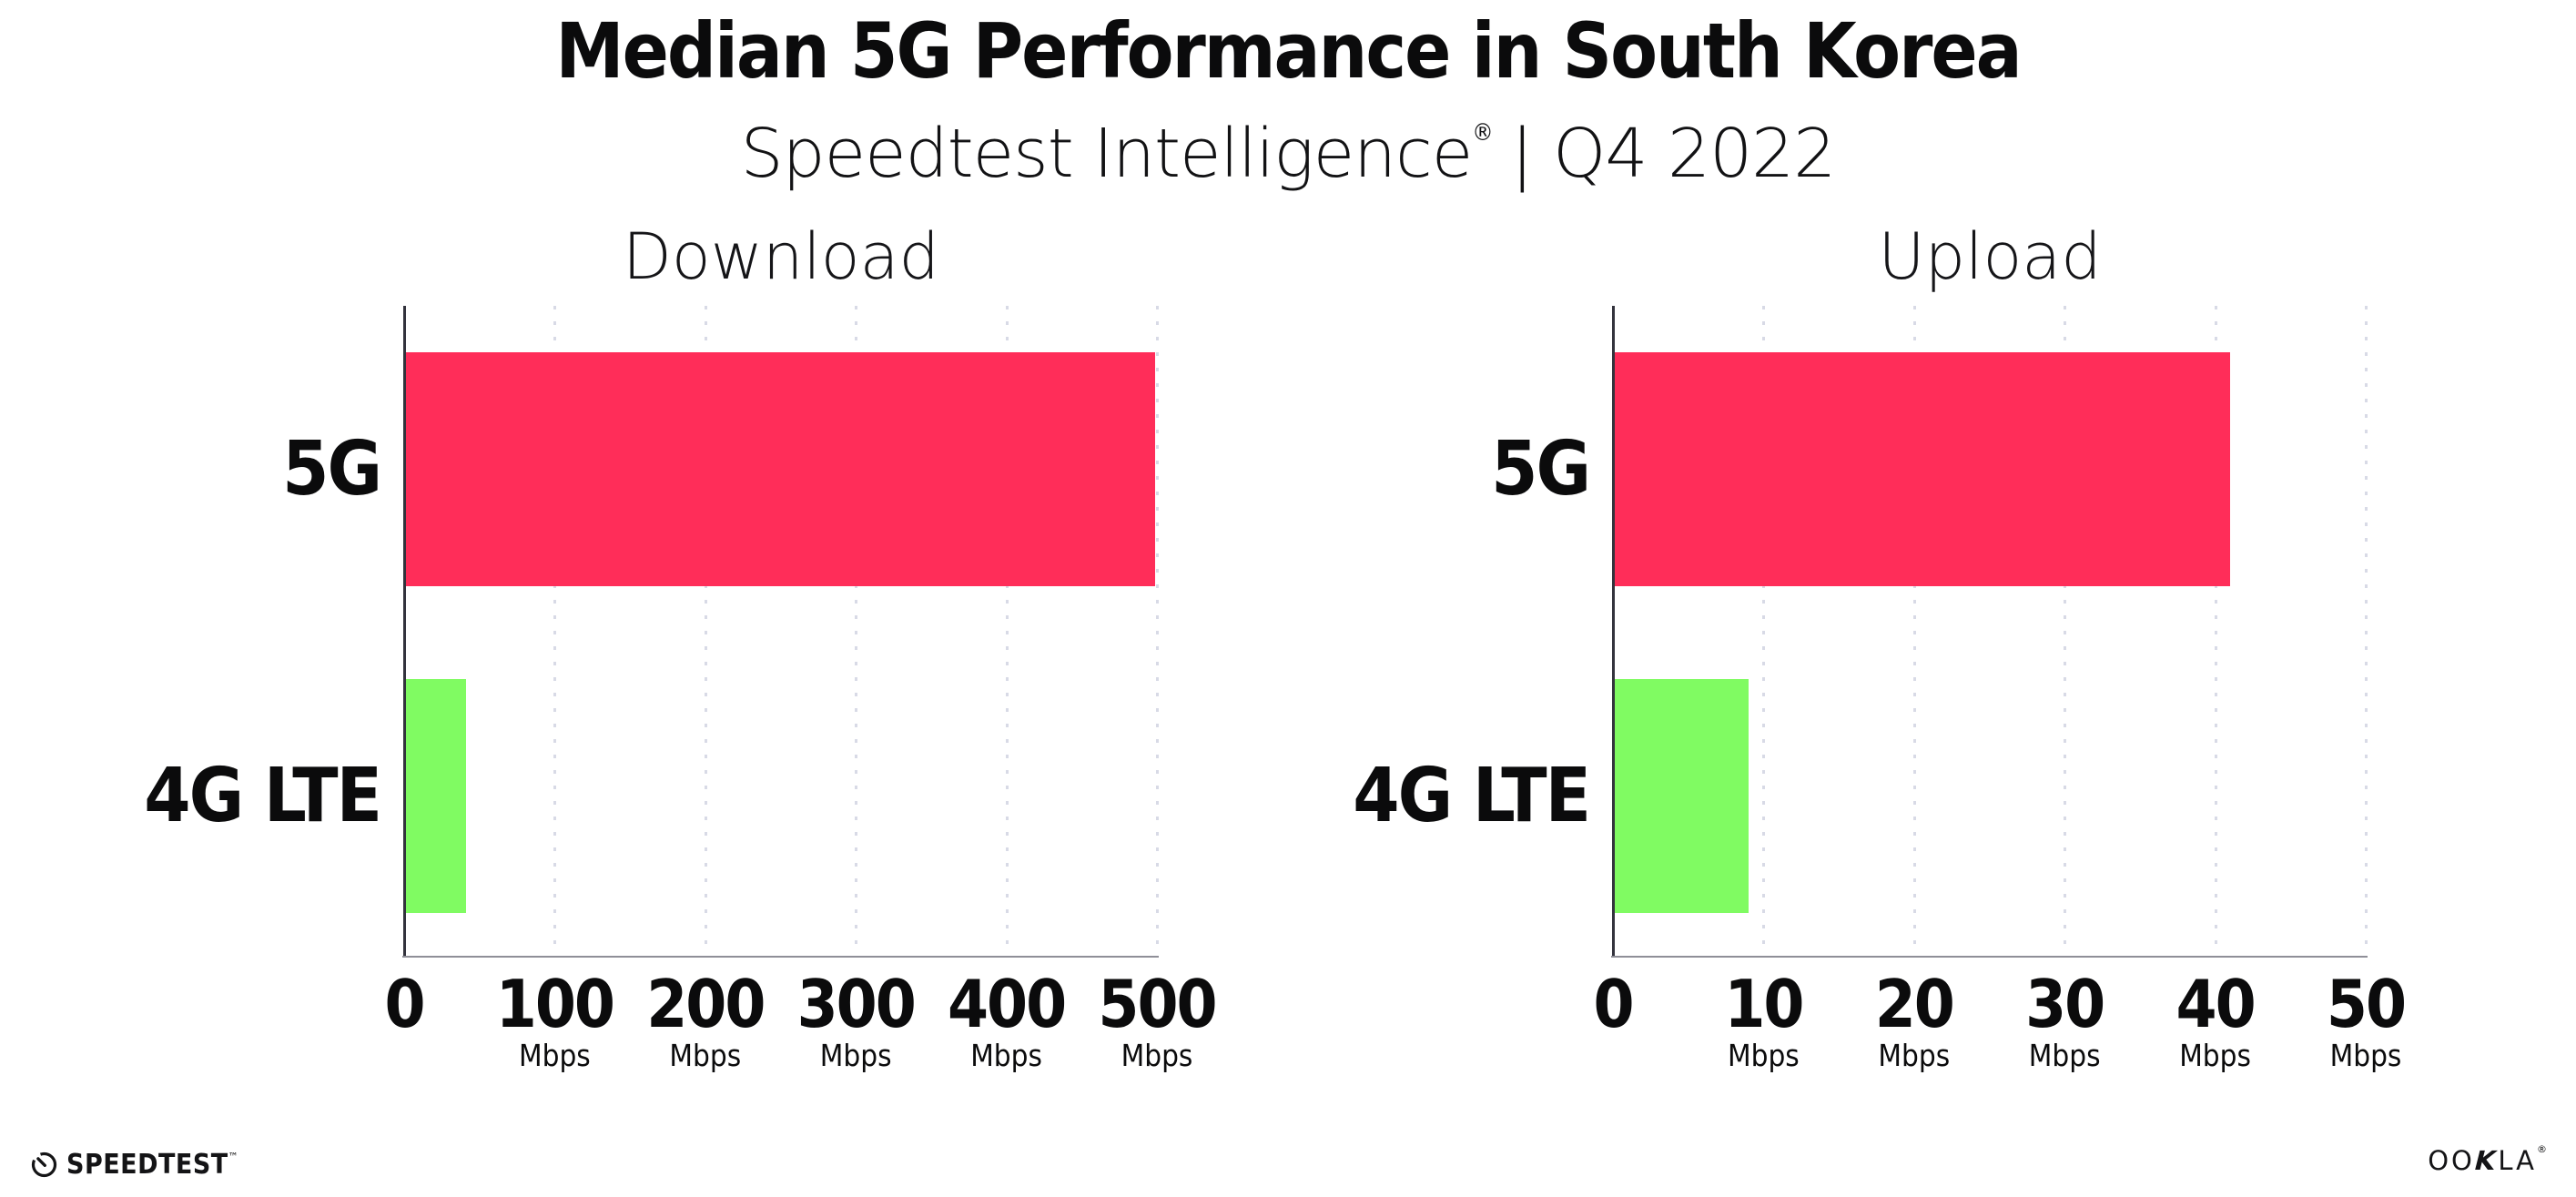 The image size is (2576, 1197). I want to click on ookla-wordmark: OOKLA, so click(2482, 1160).